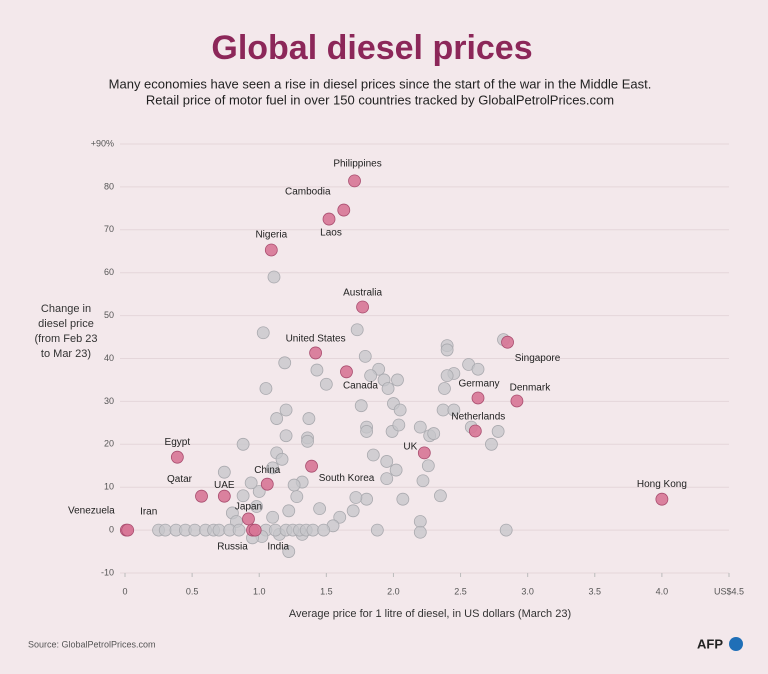  I want to click on x-tick-label: 3.5, so click(595, 591).